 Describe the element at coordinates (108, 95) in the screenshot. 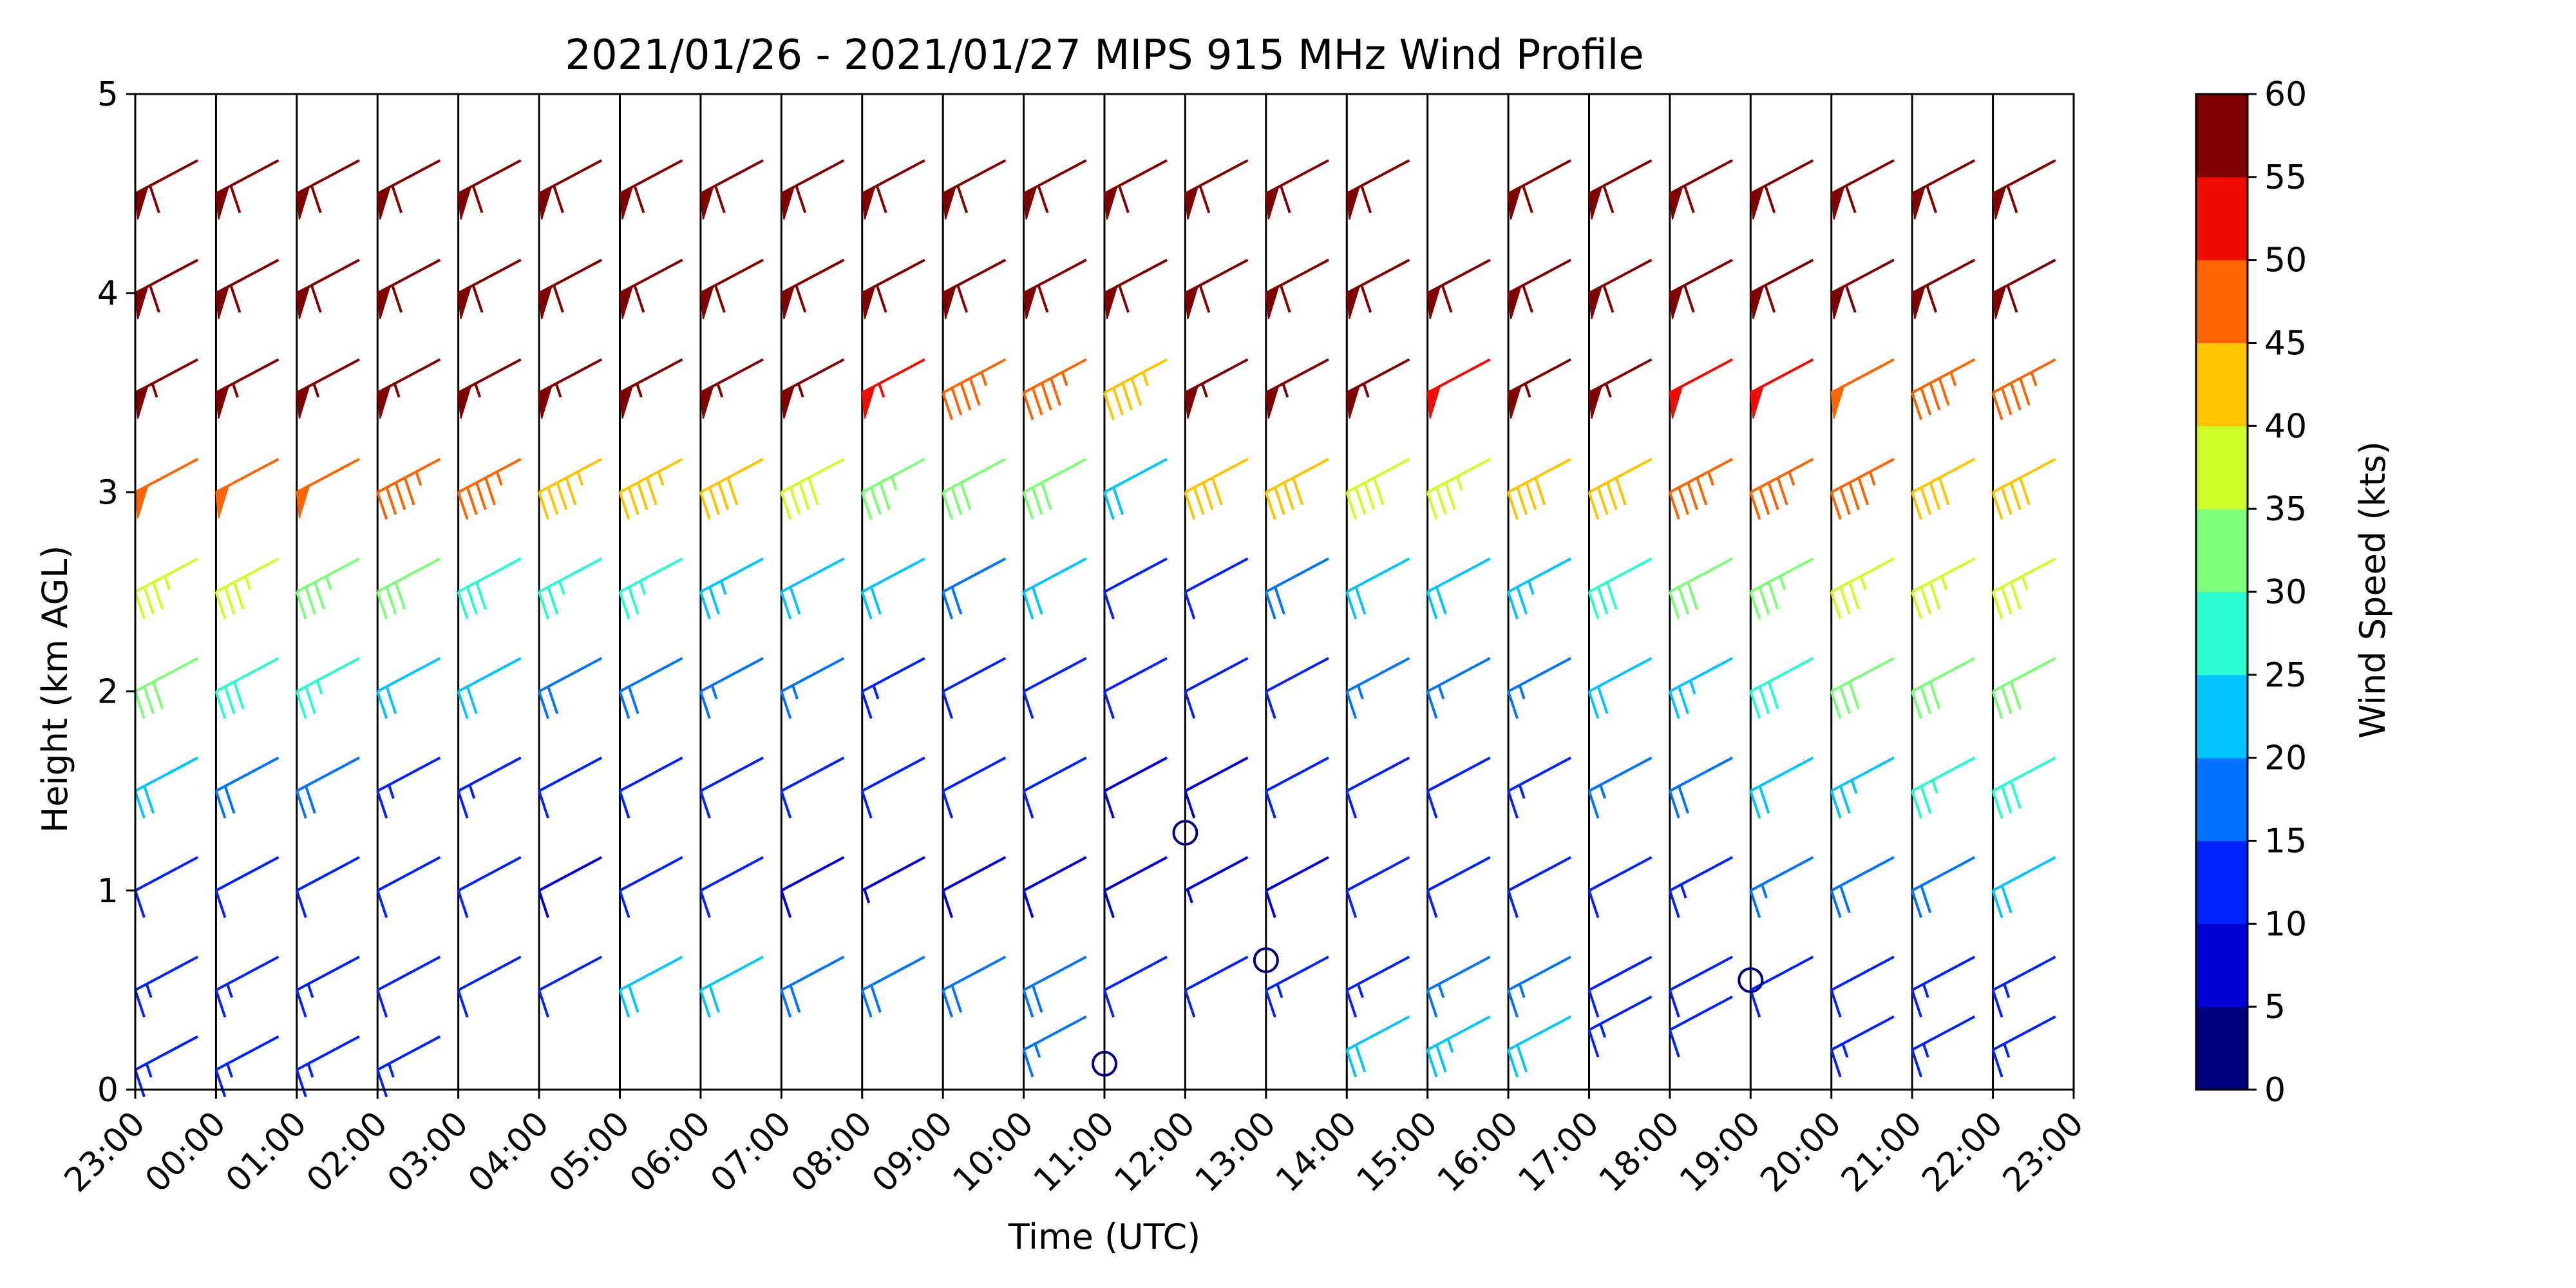

I see `y-tick-label: 5` at that location.